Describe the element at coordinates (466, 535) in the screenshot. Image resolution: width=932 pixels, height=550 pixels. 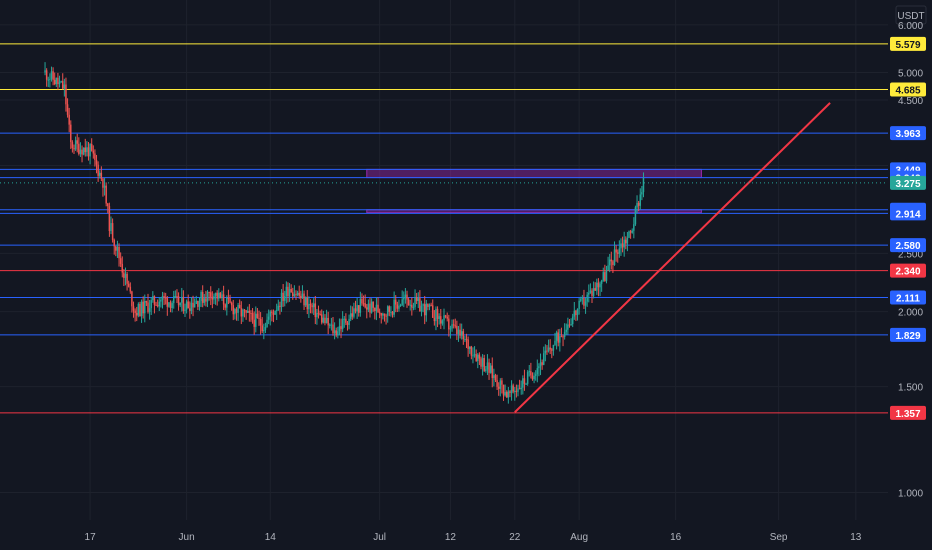
I see `time-axis: 17 Jun 14 Jul 12 22 Aug 16 Sep 13` at that location.